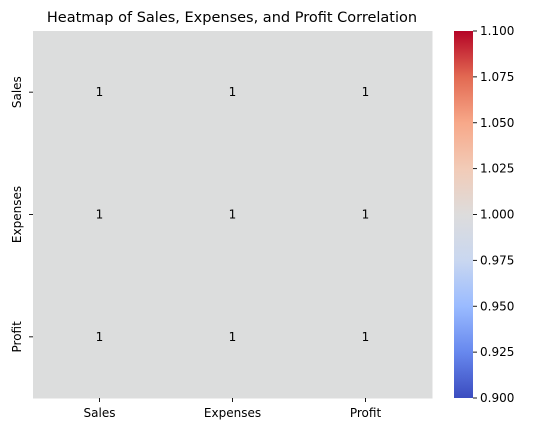 This screenshot has height=437, width=533. I want to click on colorbar-tick-label: 1.050, so click(497, 123).